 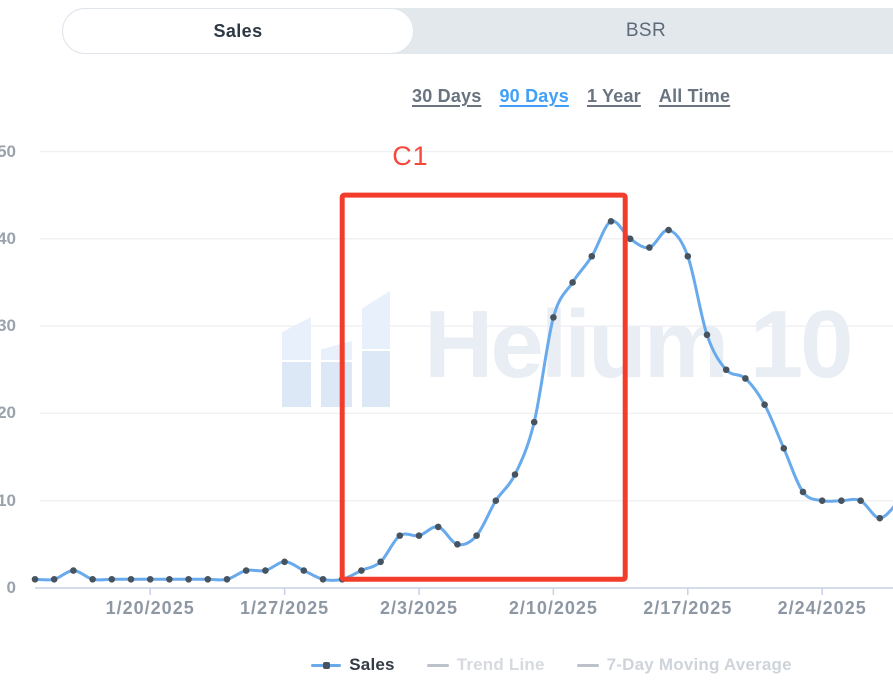 I want to click on time-range-links: 30 Days 90 Days 1 Year All Time, so click(x=571, y=96).